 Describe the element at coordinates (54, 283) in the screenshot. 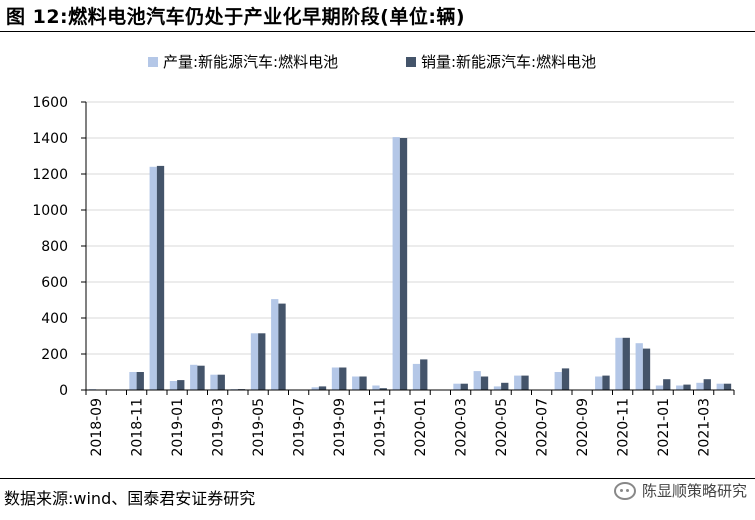

I see `y-tick-label: 600` at that location.